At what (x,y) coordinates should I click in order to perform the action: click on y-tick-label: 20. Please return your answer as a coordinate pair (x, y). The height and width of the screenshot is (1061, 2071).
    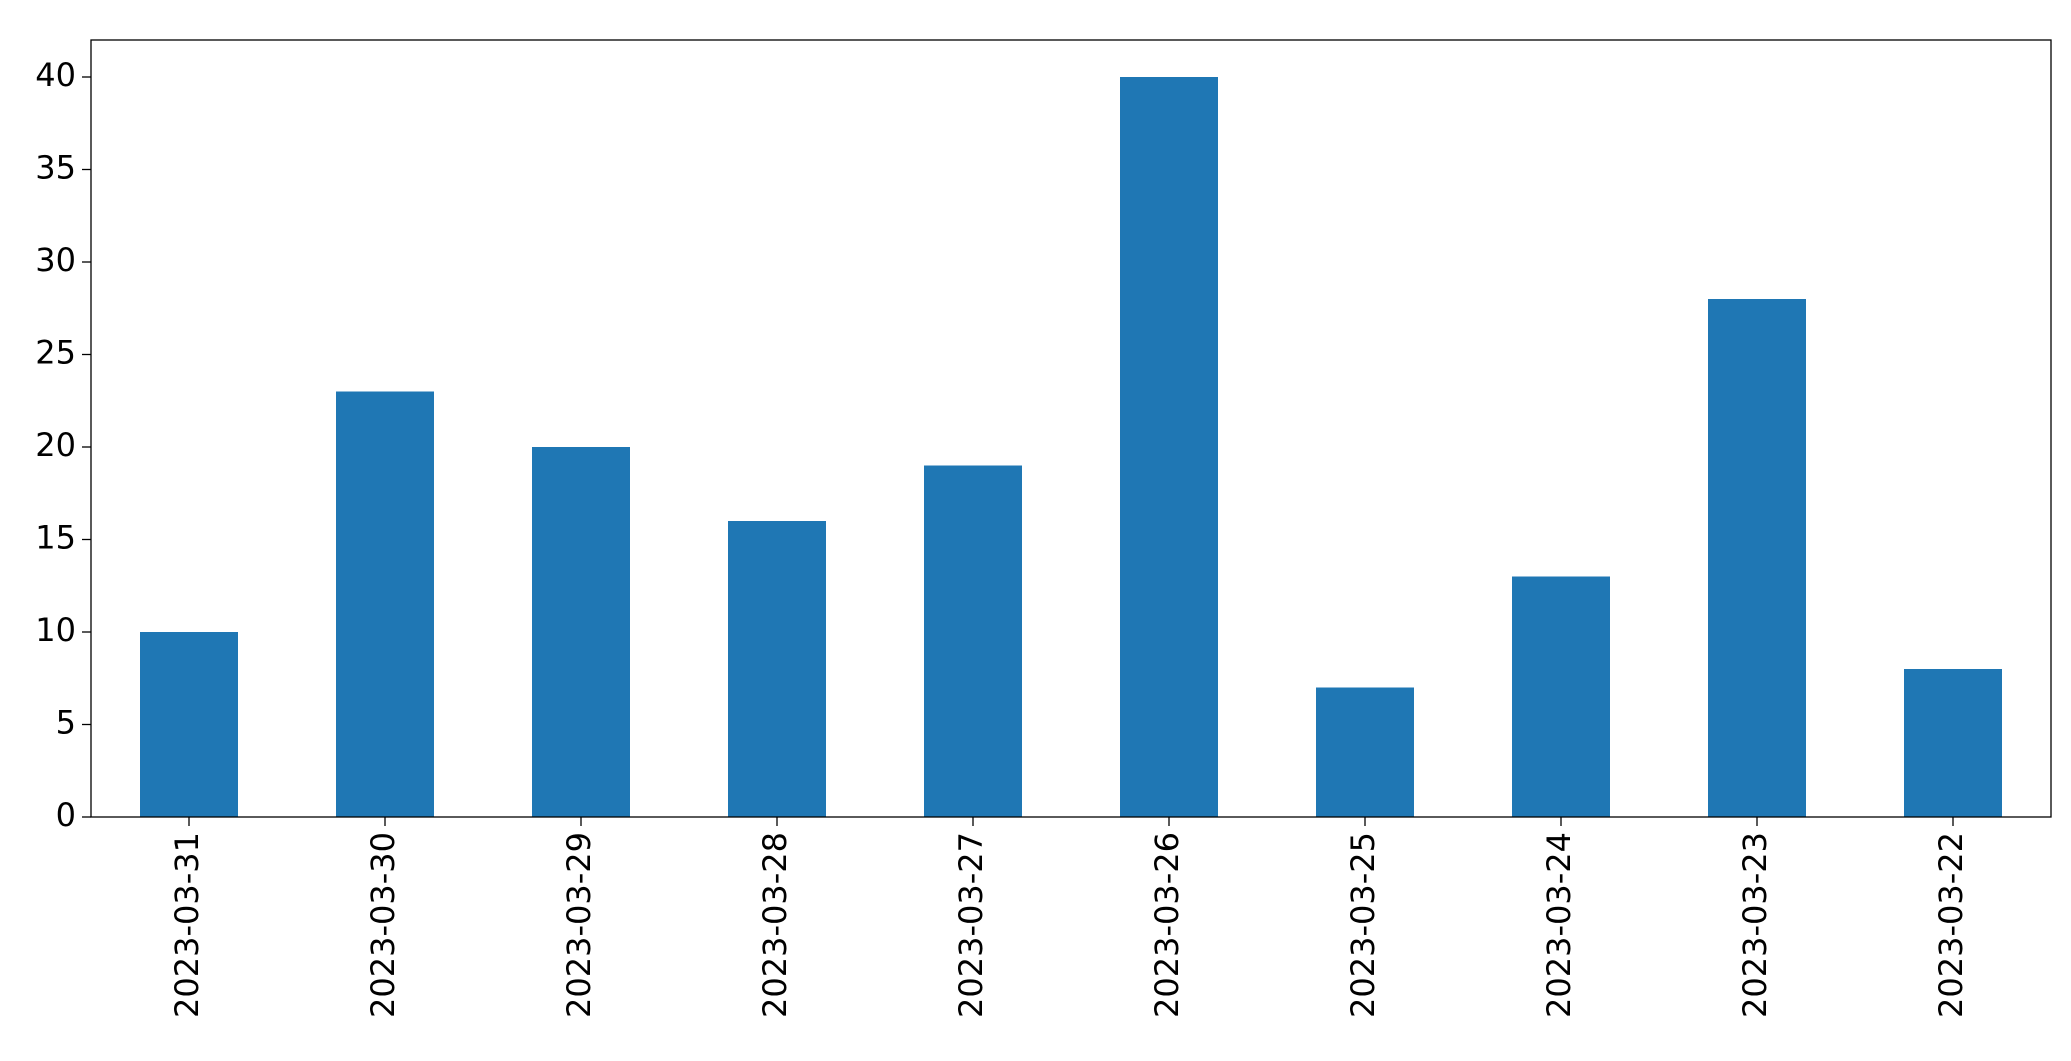
    Looking at the image, I should click on (55, 445).